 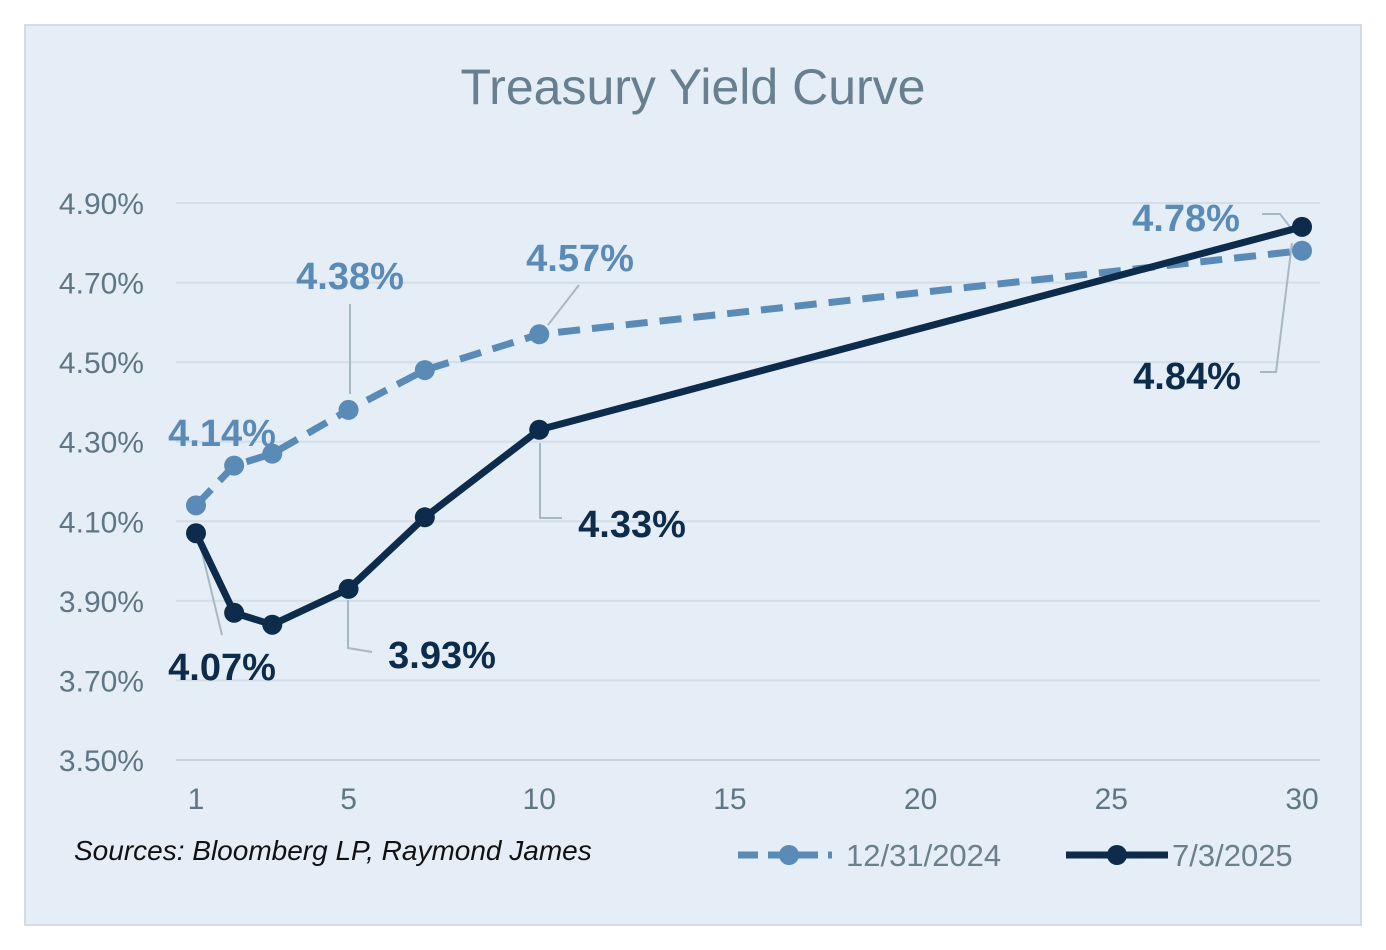 I want to click on x-tick-label: 20, so click(x=920, y=799).